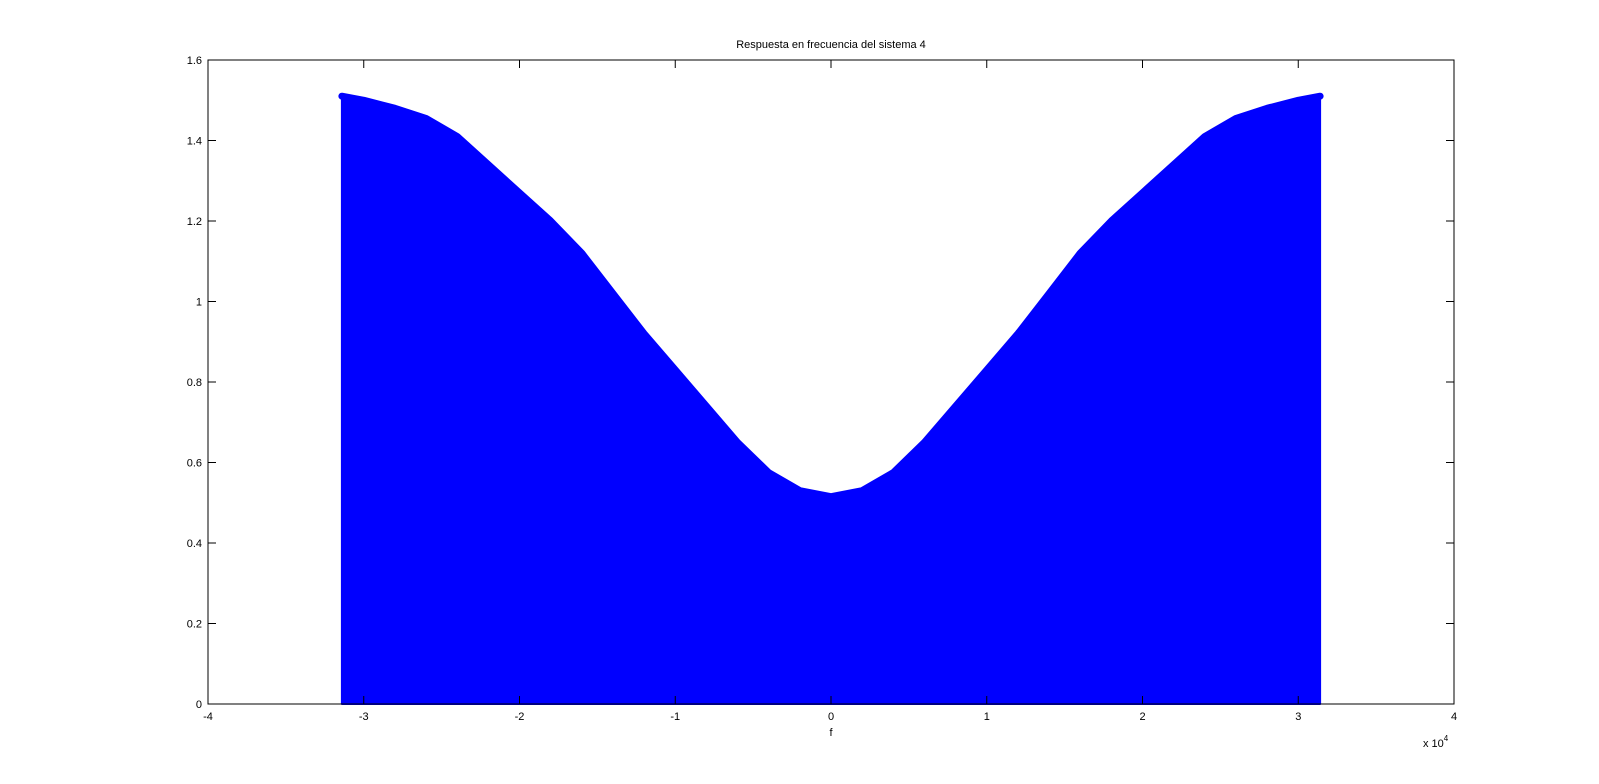  What do you see at coordinates (194, 383) in the screenshot?
I see `y-tick-label: 0.8` at bounding box center [194, 383].